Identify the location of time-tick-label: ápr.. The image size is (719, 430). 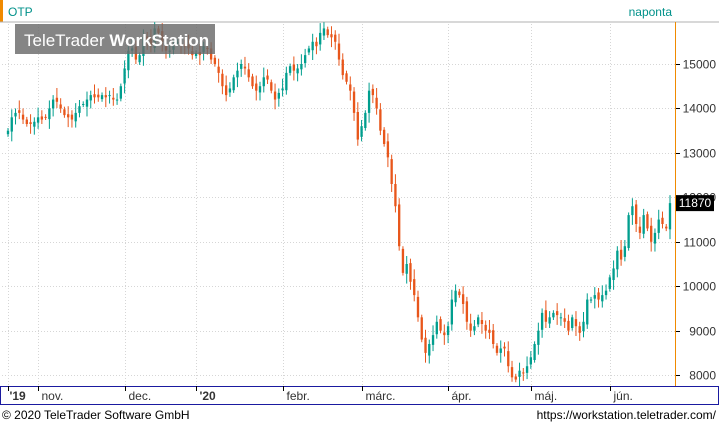
(462, 396).